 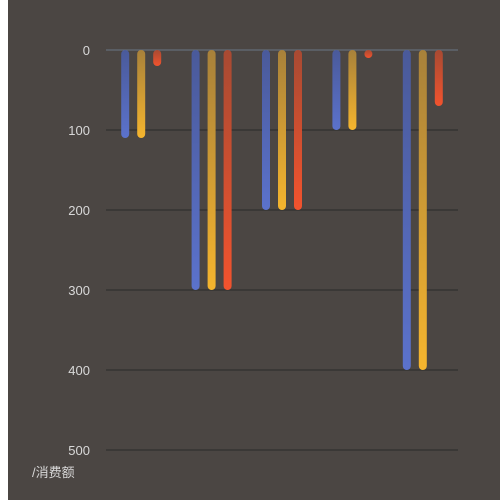 I want to click on y-axis-title: /消费额, so click(x=53, y=472).